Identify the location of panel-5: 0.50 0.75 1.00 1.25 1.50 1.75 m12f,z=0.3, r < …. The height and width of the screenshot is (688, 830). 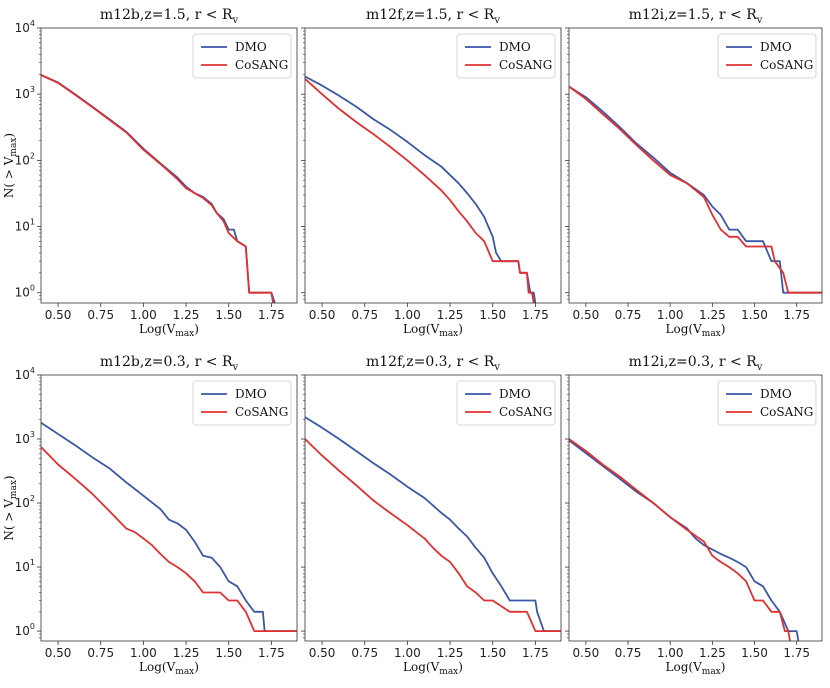
(431, 515).